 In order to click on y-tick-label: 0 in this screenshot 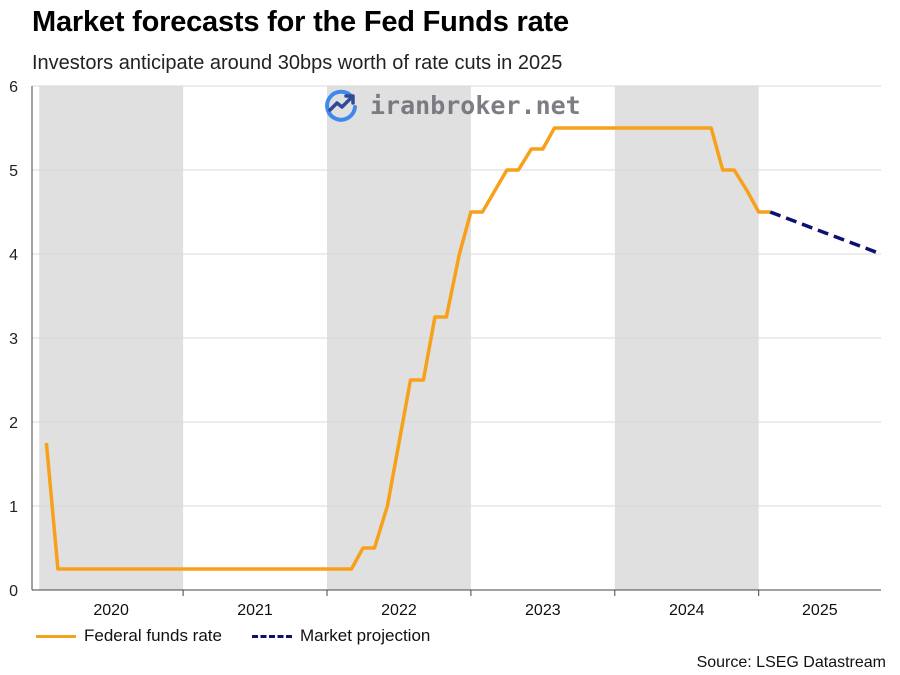, I will do `click(13, 591)`.